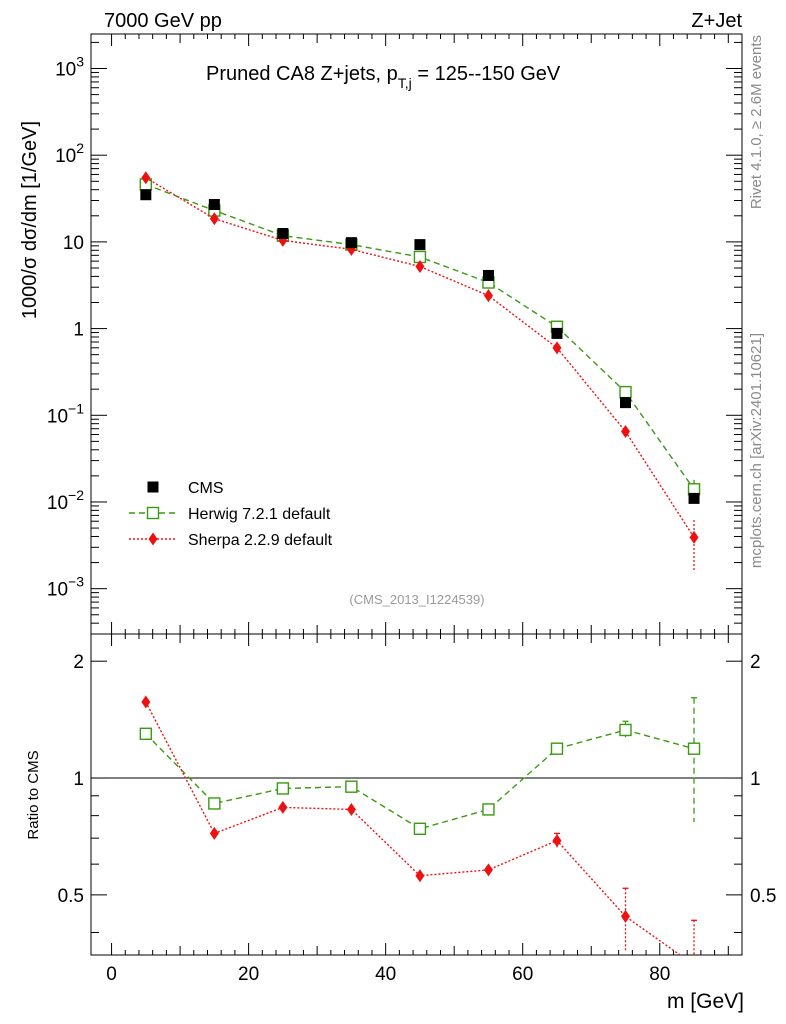  What do you see at coordinates (420, 779) in the screenshot?
I see `herwig-ratio-line` at bounding box center [420, 779].